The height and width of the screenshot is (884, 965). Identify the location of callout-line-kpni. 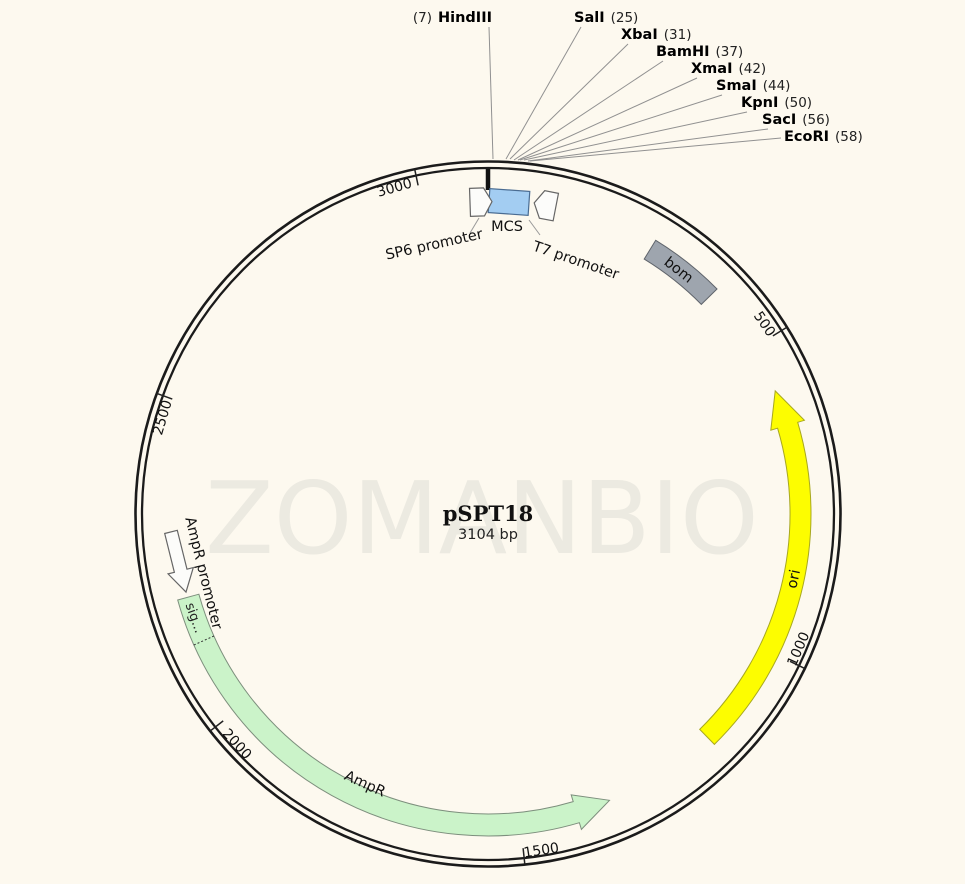
(635, 136).